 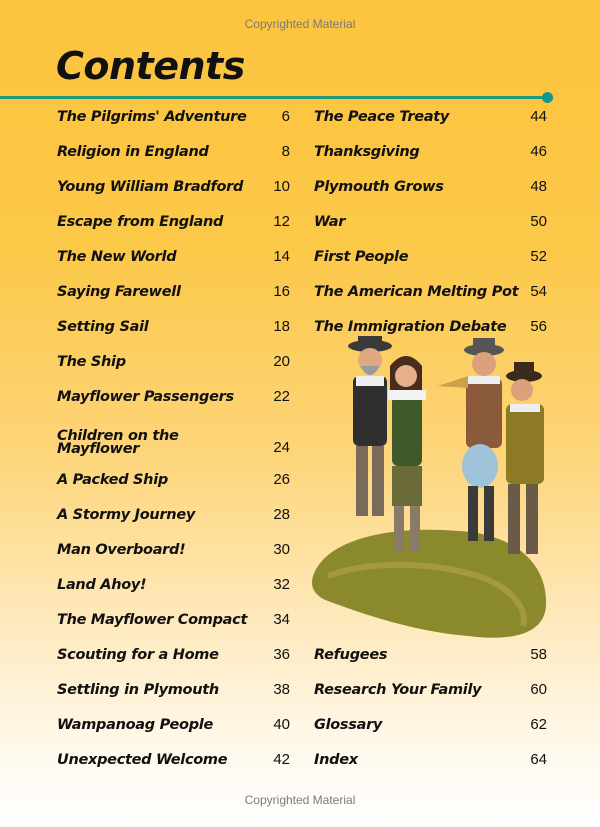 What do you see at coordinates (281, 326) in the screenshot?
I see `entry-page-number: 18` at bounding box center [281, 326].